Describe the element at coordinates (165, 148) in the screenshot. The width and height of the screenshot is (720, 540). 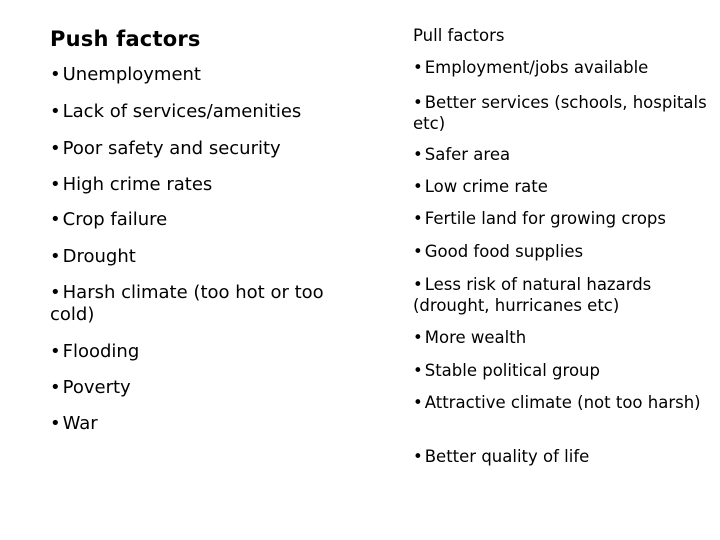
I see `push-factor-item: • Poor safety and security` at that location.